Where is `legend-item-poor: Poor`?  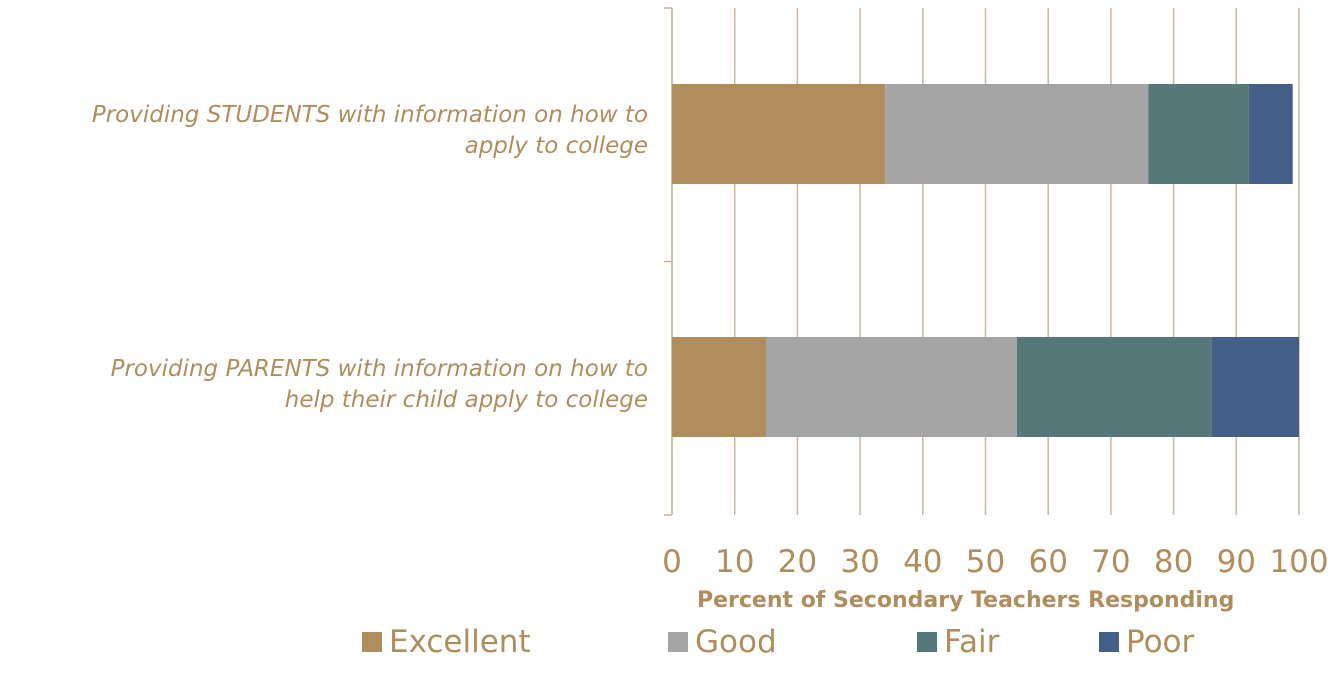
legend-item-poor: Poor is located at coordinates (1146, 642).